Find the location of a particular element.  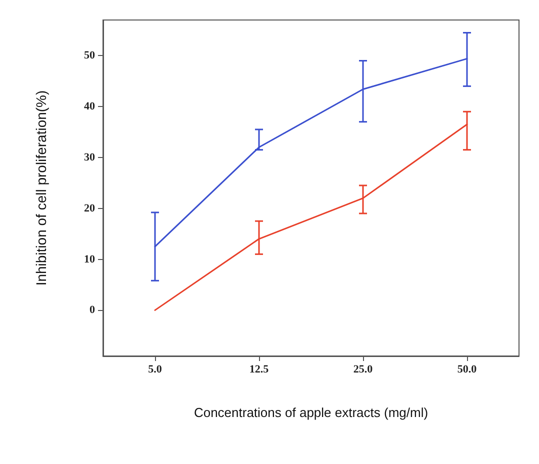

y-tick-label: 0 is located at coordinates (93, 310).